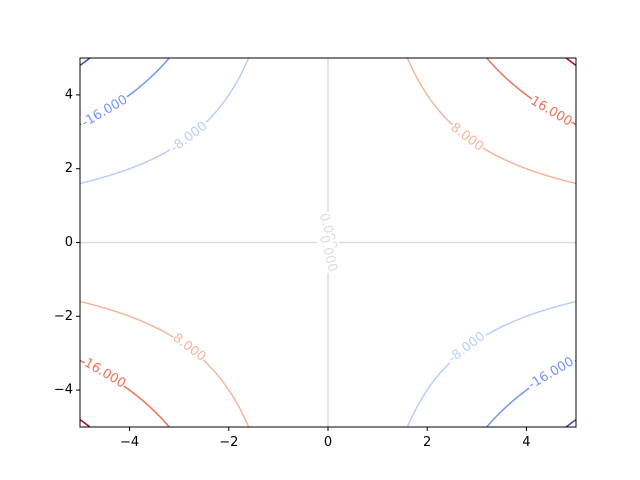  I want to click on x-tick-label: −2, so click(228, 442).